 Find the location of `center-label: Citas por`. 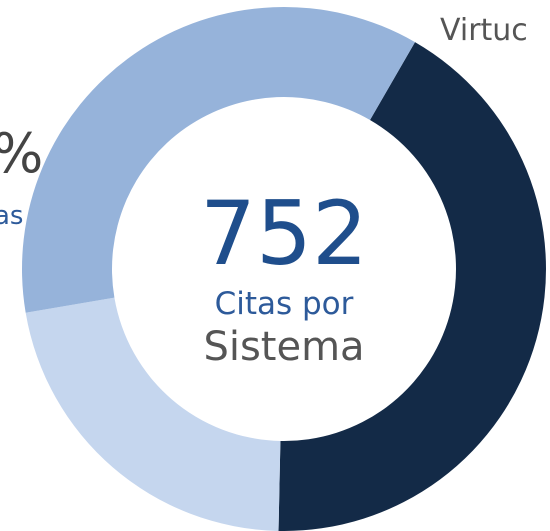

center-label: Citas por is located at coordinates (284, 304).